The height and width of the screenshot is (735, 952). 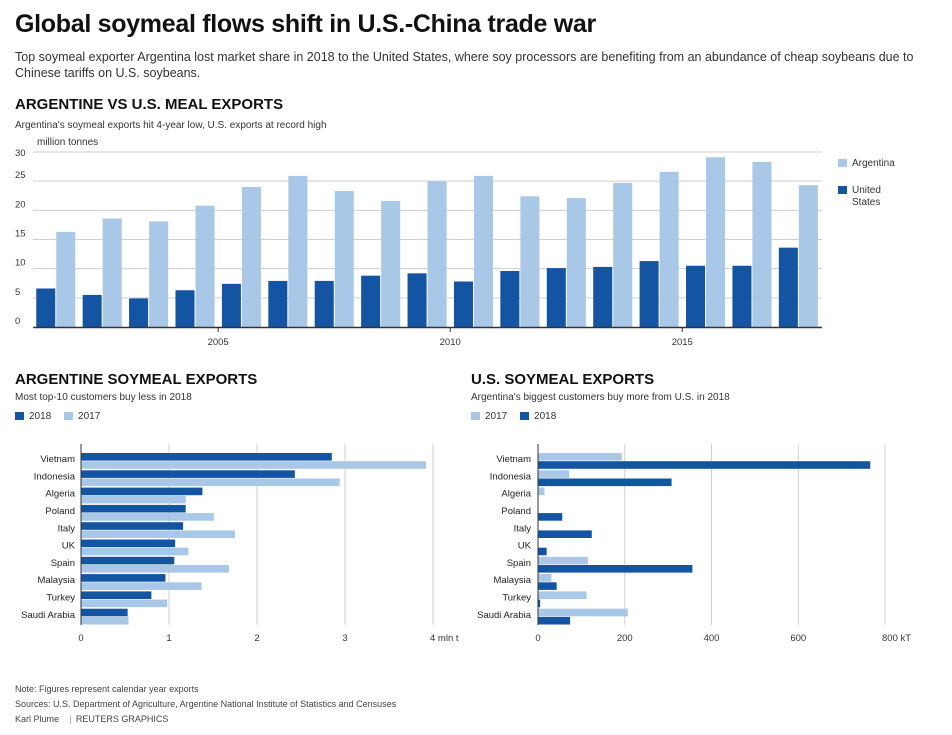 I want to click on bar-2018-poland, so click(x=550, y=517).